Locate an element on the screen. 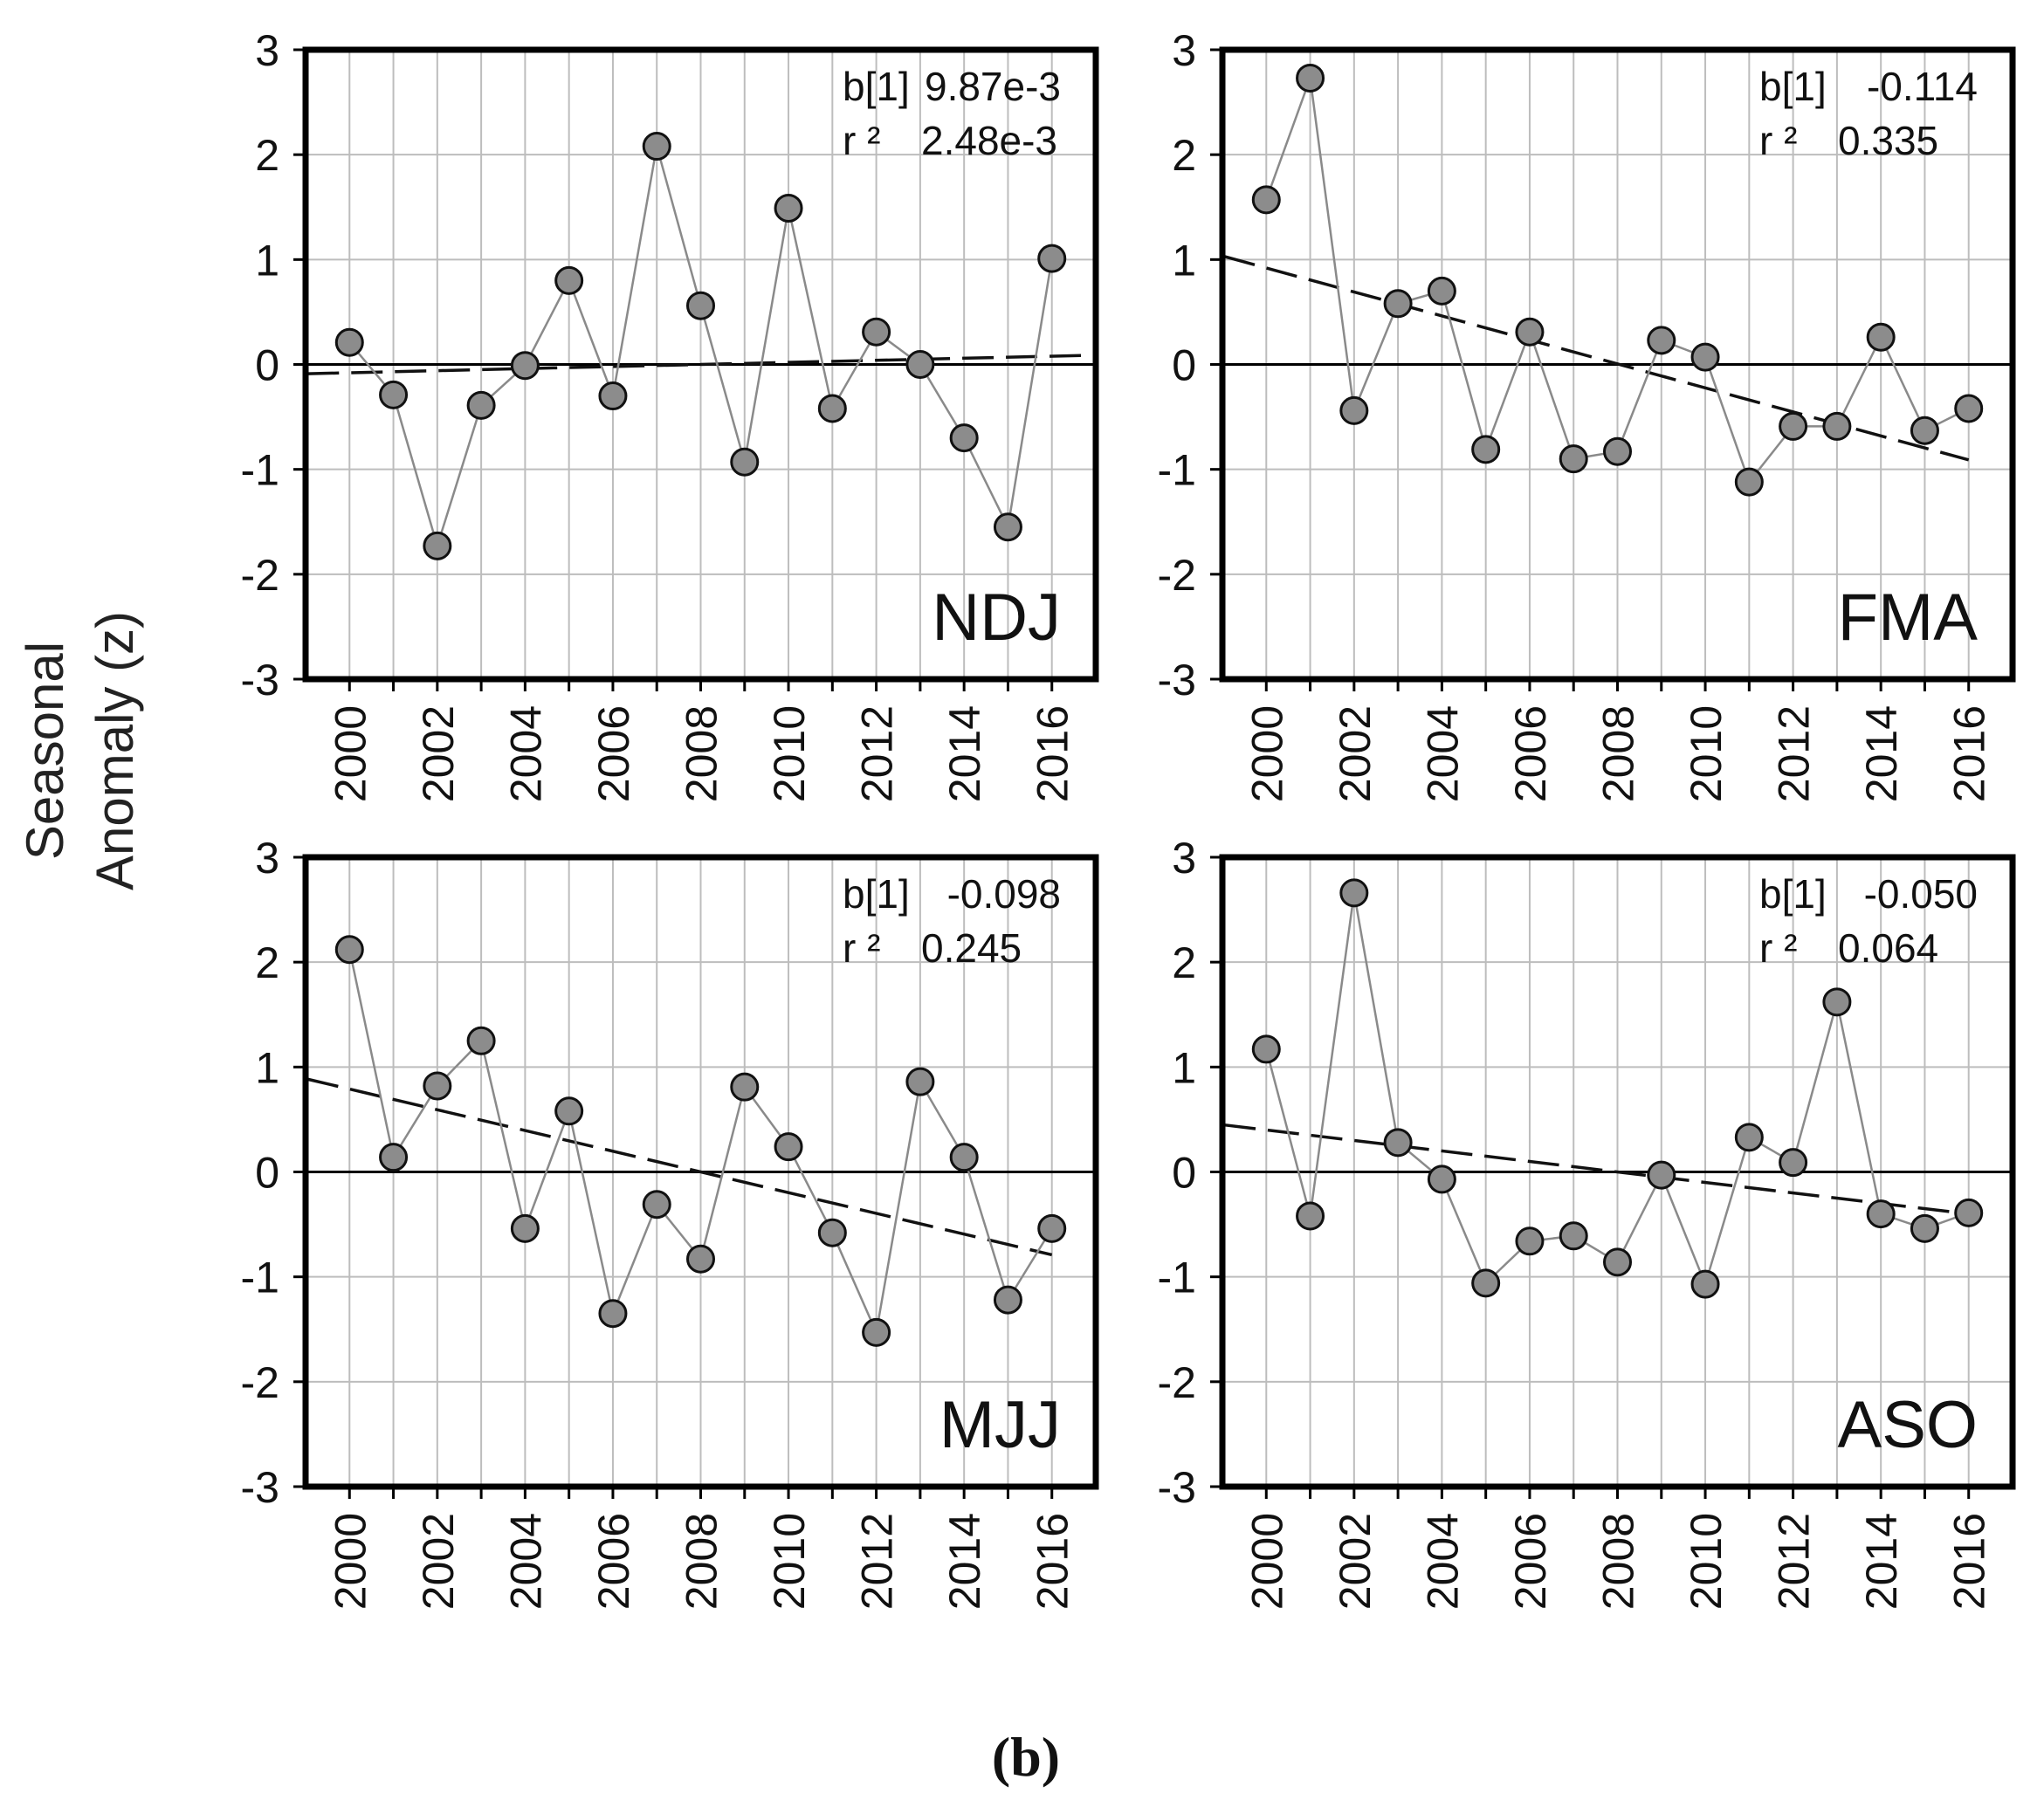 The image size is (2044, 1807). chart-0-point-2010 is located at coordinates (788, 208).